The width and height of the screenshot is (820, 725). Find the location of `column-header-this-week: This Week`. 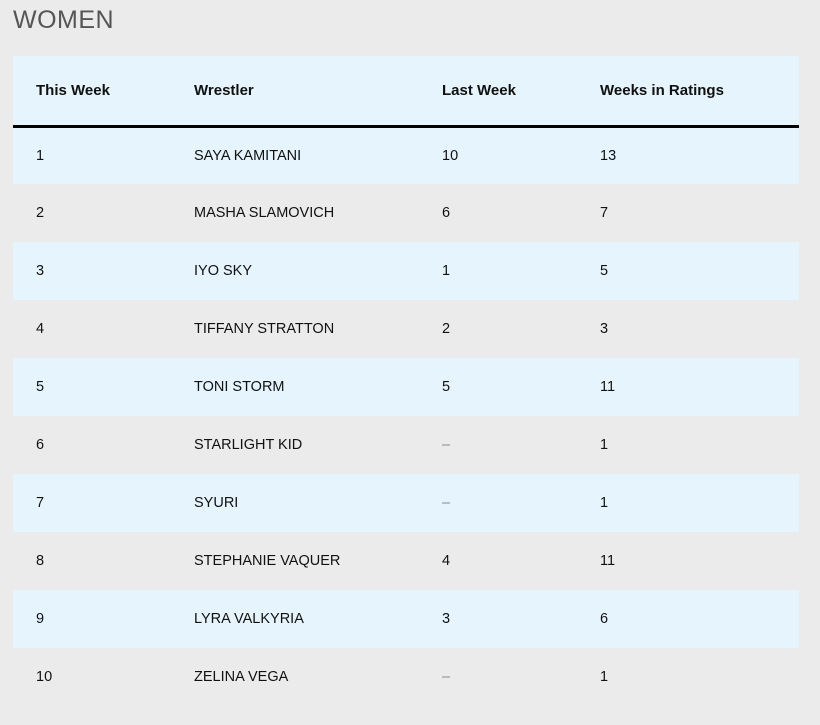

column-header-this-week: This Week is located at coordinates (92, 92).